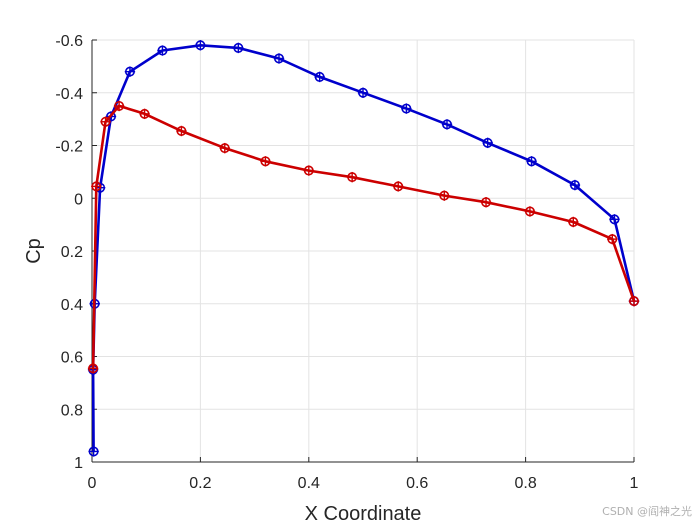  I want to click on y-tick-label: 0.4, so click(72, 305).